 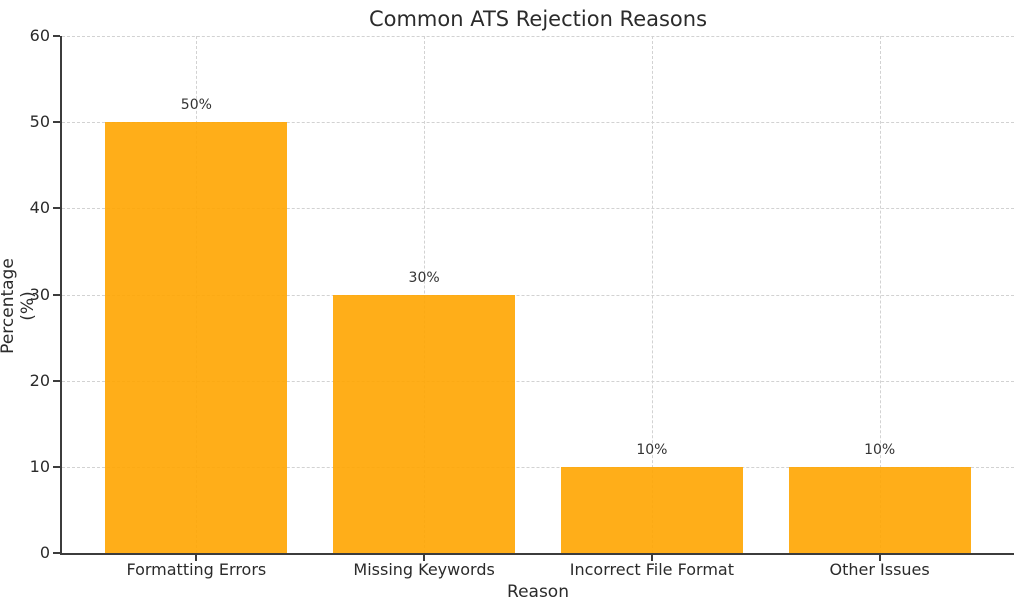 What do you see at coordinates (196, 105) in the screenshot?
I see `bar-value-label: 50%` at bounding box center [196, 105].